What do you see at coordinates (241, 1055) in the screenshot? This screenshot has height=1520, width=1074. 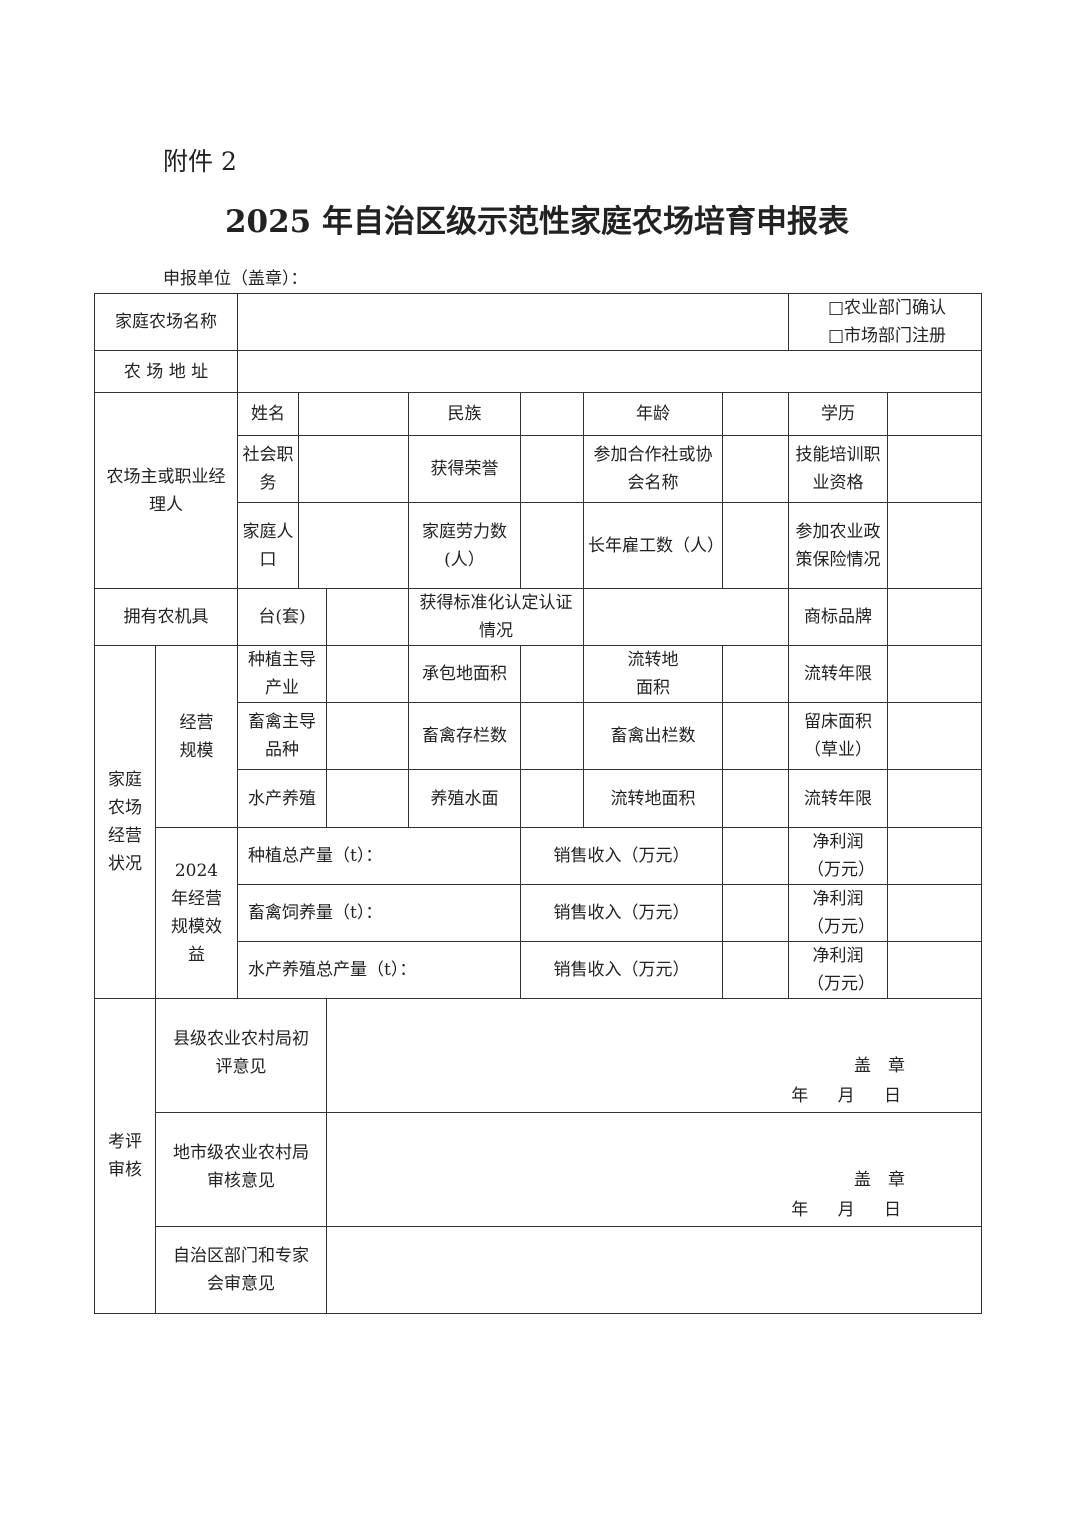 I see `review-label: 县级农业农村局初评意见` at bounding box center [241, 1055].